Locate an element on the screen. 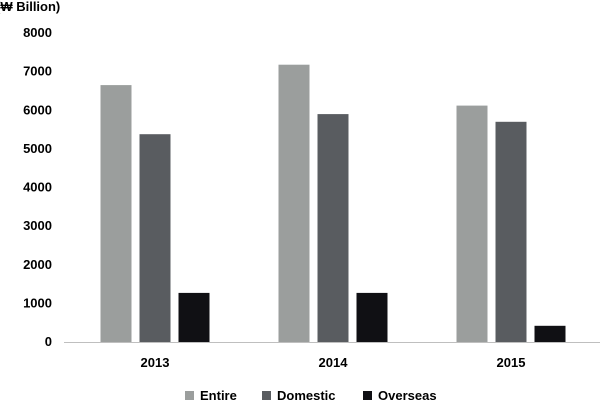 The width and height of the screenshot is (606, 403). y-tick-label: 4000 is located at coordinates (37, 187).